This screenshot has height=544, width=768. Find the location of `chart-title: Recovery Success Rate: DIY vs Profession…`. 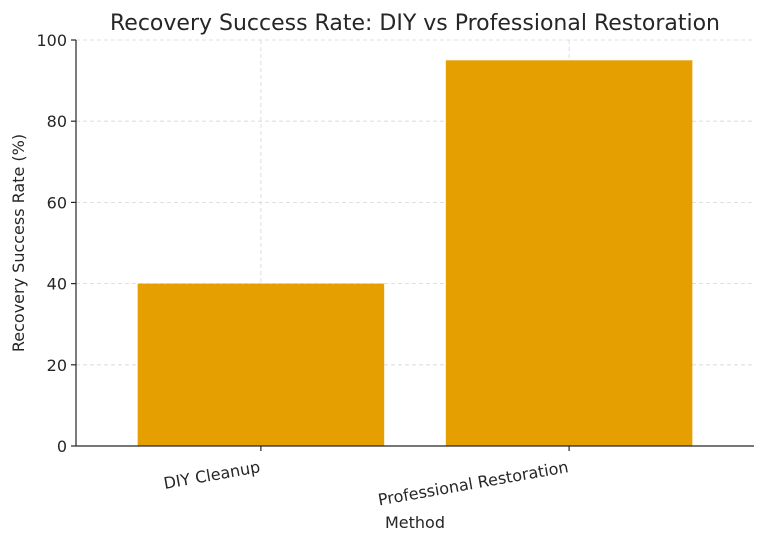

chart-title: Recovery Success Rate: DIY vs Profession… is located at coordinates (415, 23).